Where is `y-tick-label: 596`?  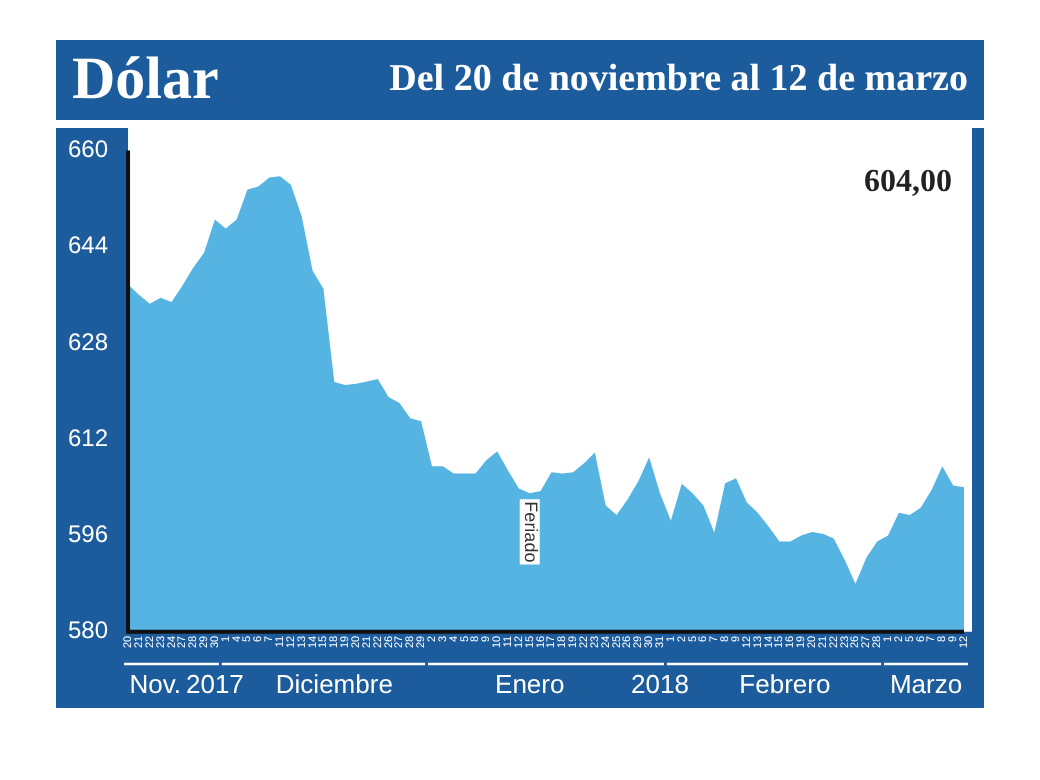
y-tick-label: 596 is located at coordinates (88, 534).